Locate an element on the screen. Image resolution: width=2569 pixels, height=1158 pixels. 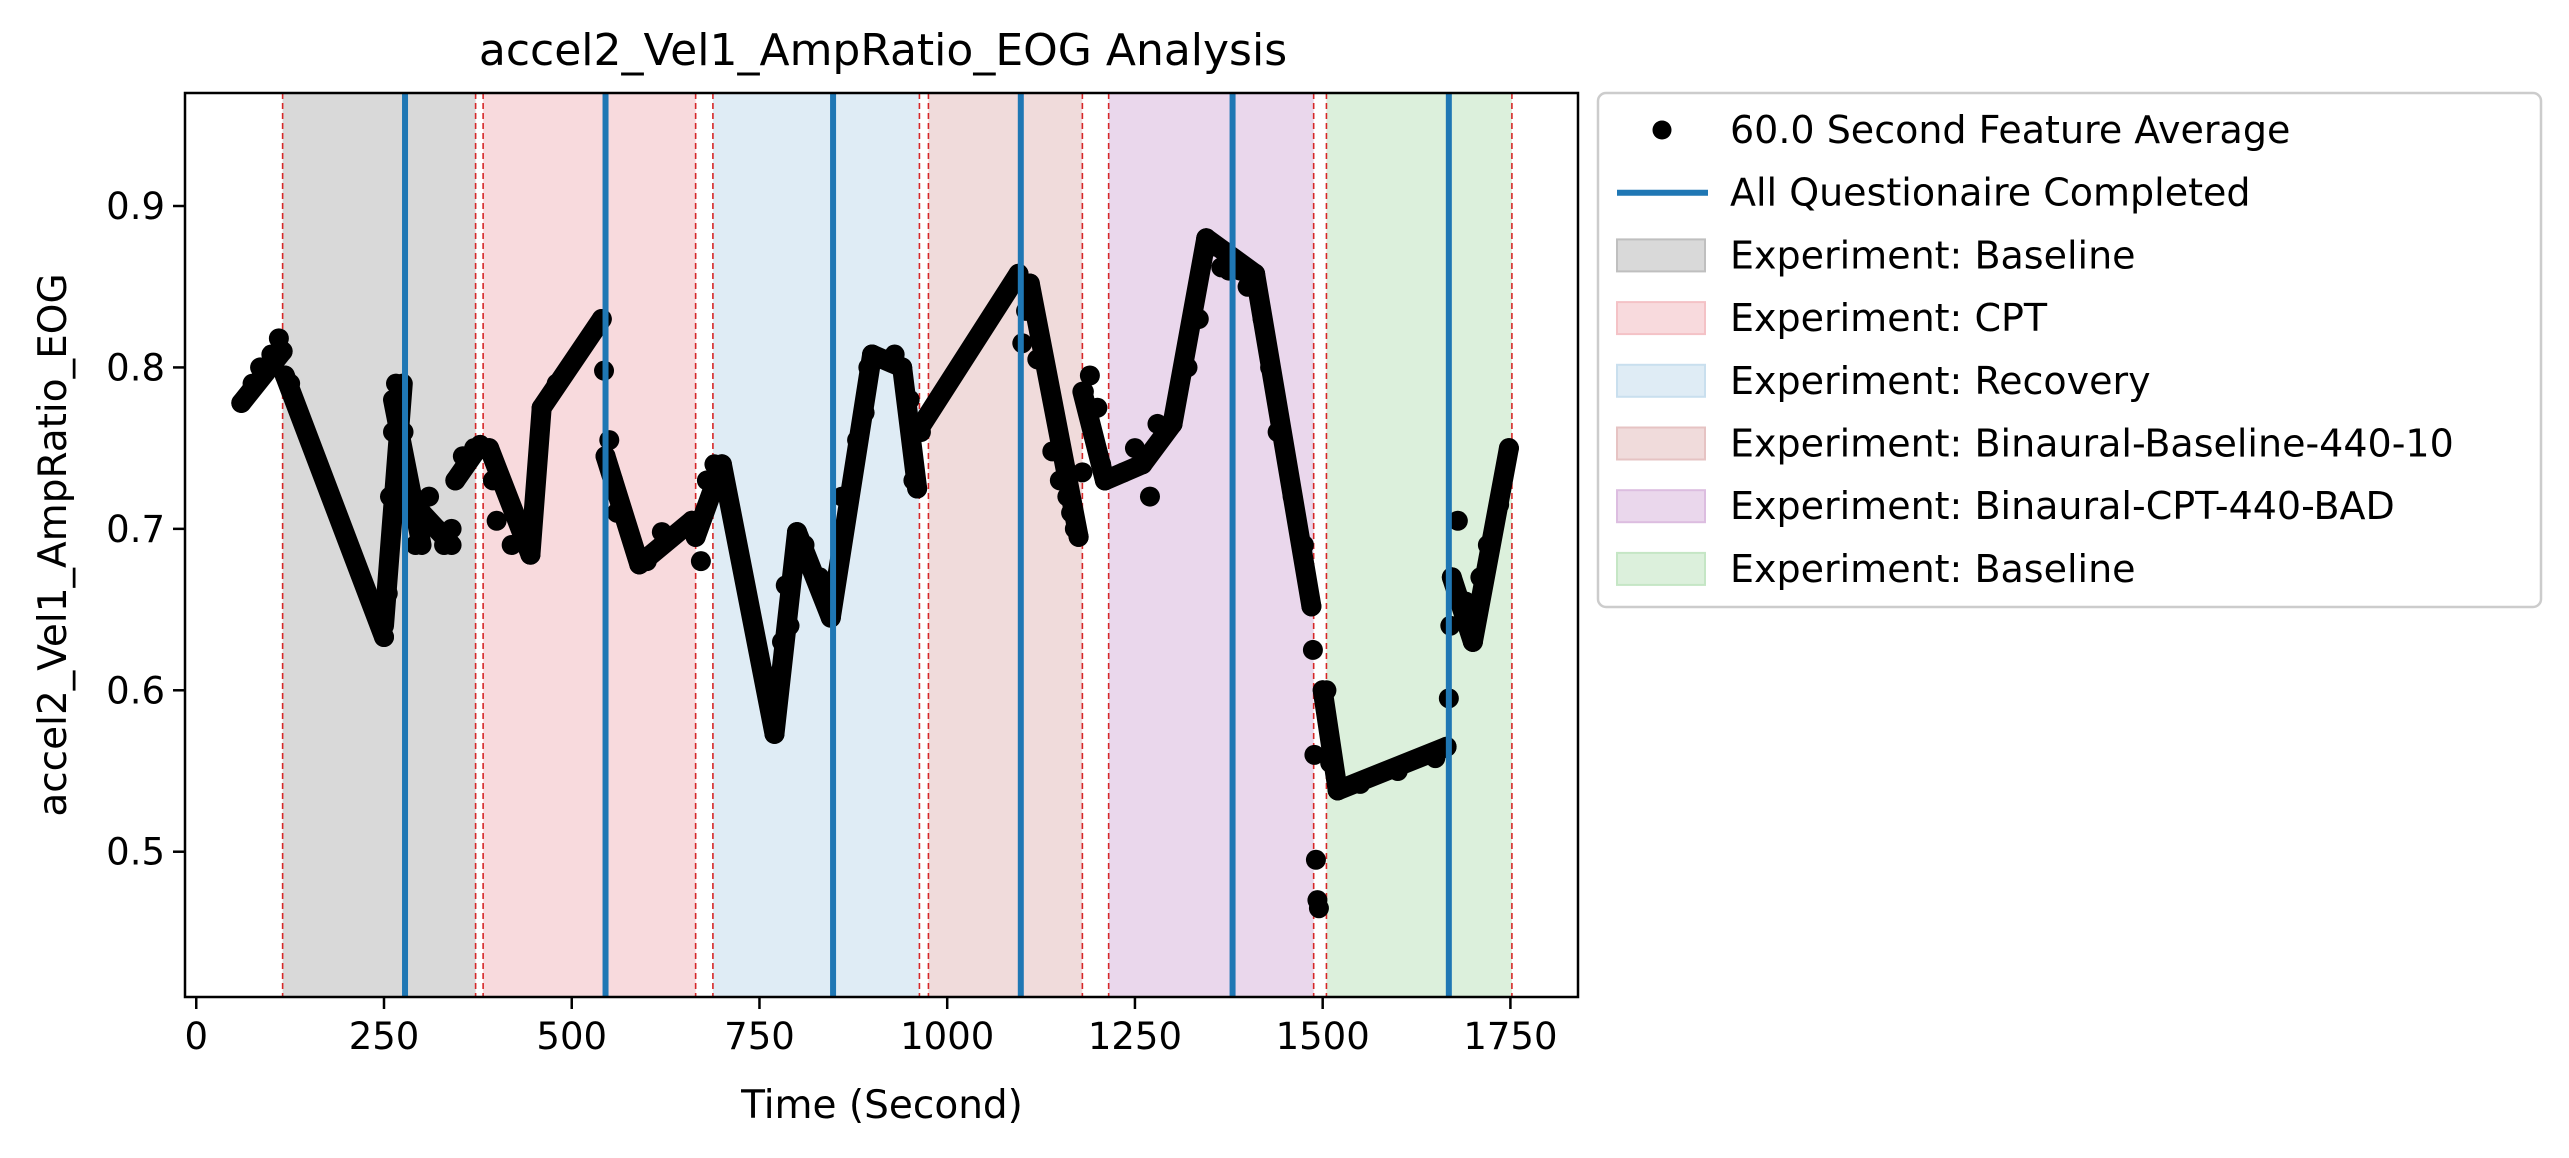
x-tick-label-5: 1250 is located at coordinates (1135, 1036).